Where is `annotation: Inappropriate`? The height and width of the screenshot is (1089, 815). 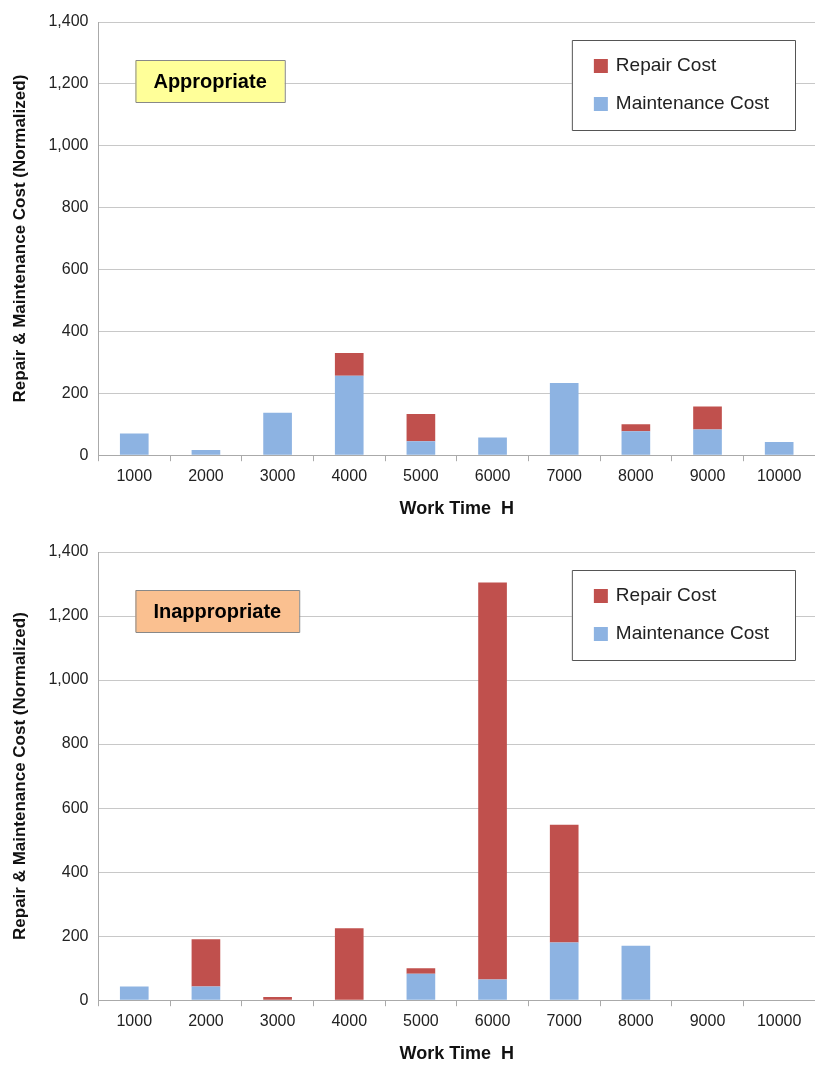 annotation: Inappropriate is located at coordinates (217, 610).